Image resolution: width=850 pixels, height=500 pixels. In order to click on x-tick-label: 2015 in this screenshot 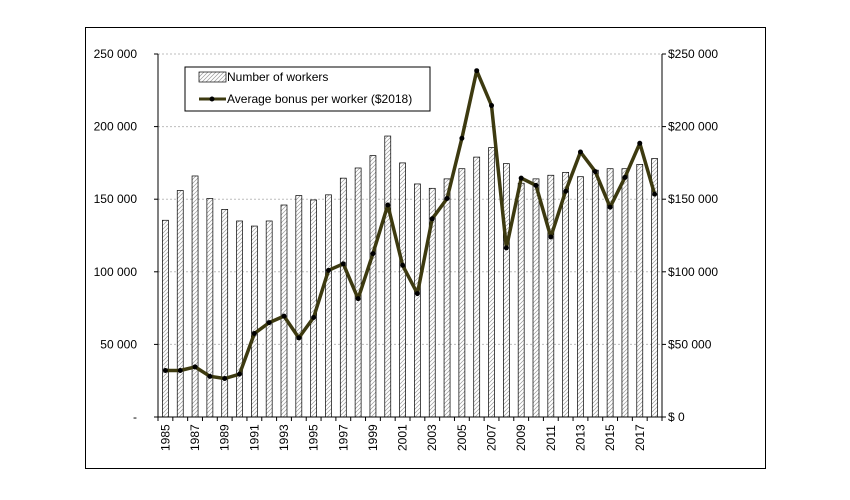, I will do `click(610, 437)`.